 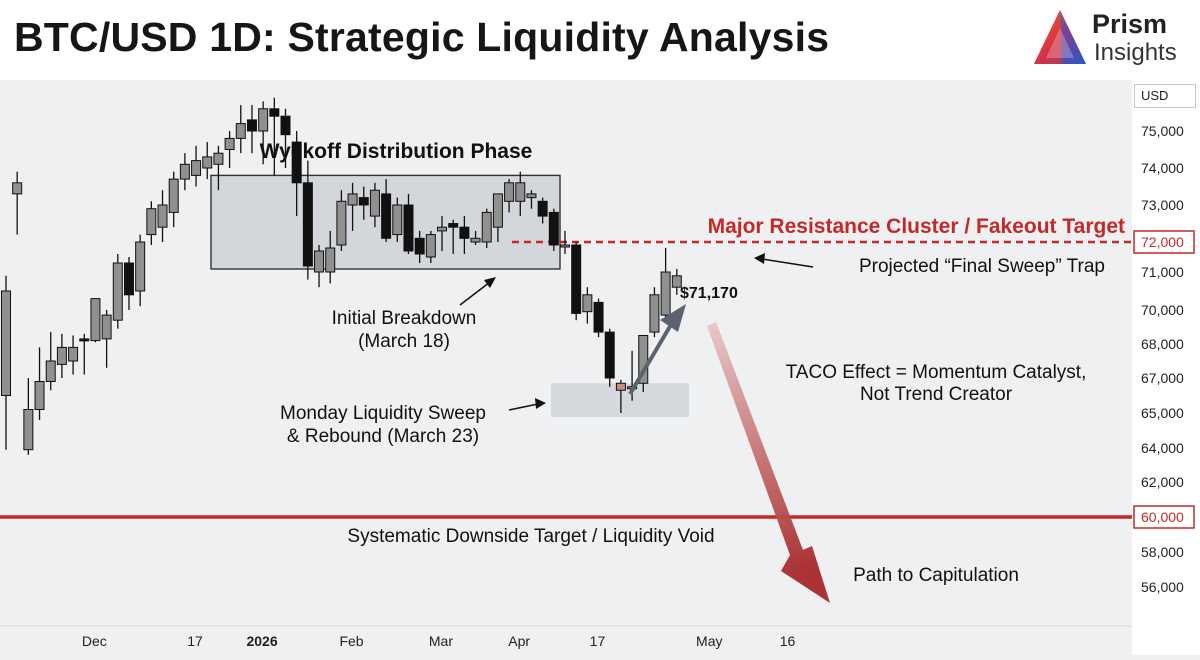 I want to click on y-tick-label: 74,000, so click(x=1162, y=168).